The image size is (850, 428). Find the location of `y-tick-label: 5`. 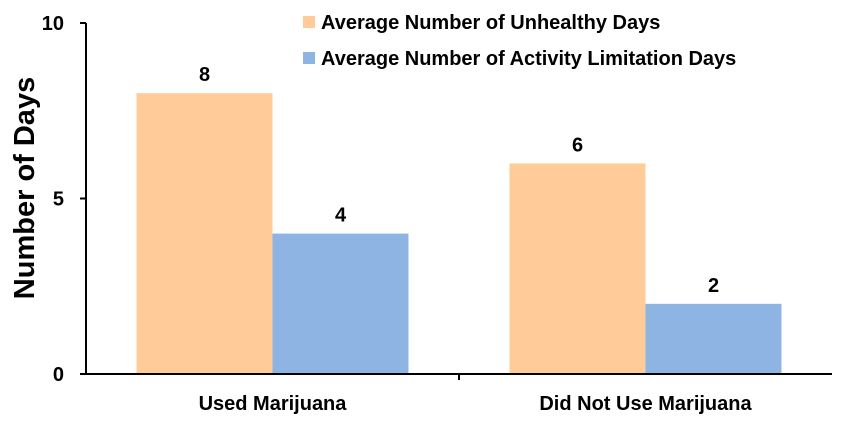

y-tick-label: 5 is located at coordinates (58, 200).